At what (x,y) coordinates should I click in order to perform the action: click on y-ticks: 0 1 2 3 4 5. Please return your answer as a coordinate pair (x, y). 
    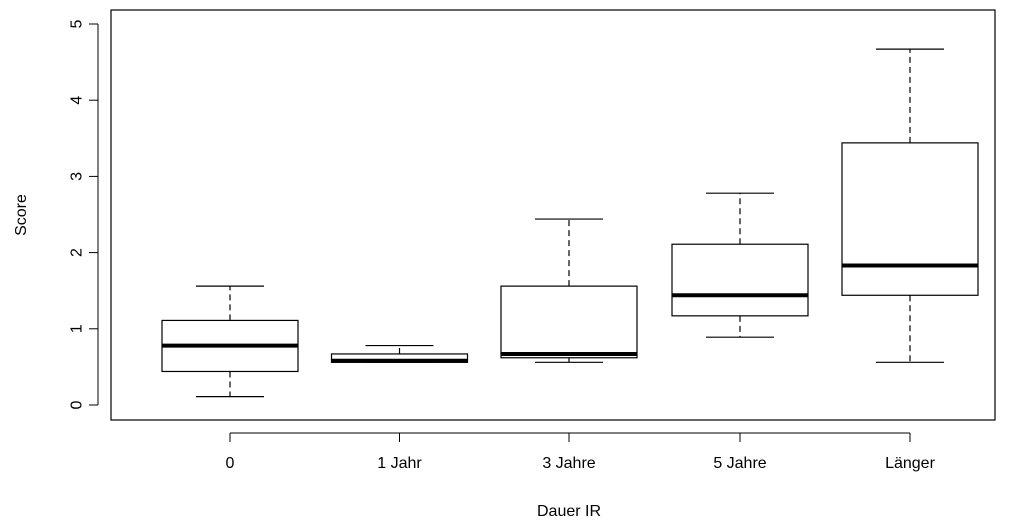
    Looking at the image, I should click on (83, 214).